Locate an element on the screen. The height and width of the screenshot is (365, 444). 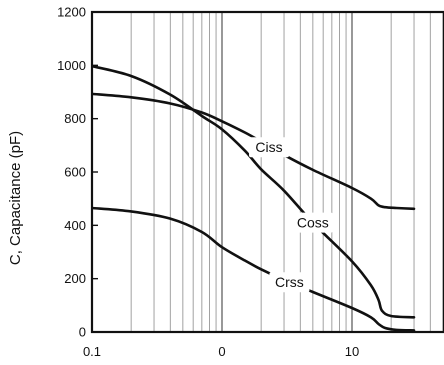
y-tick-label: 800 is located at coordinates (75, 118).